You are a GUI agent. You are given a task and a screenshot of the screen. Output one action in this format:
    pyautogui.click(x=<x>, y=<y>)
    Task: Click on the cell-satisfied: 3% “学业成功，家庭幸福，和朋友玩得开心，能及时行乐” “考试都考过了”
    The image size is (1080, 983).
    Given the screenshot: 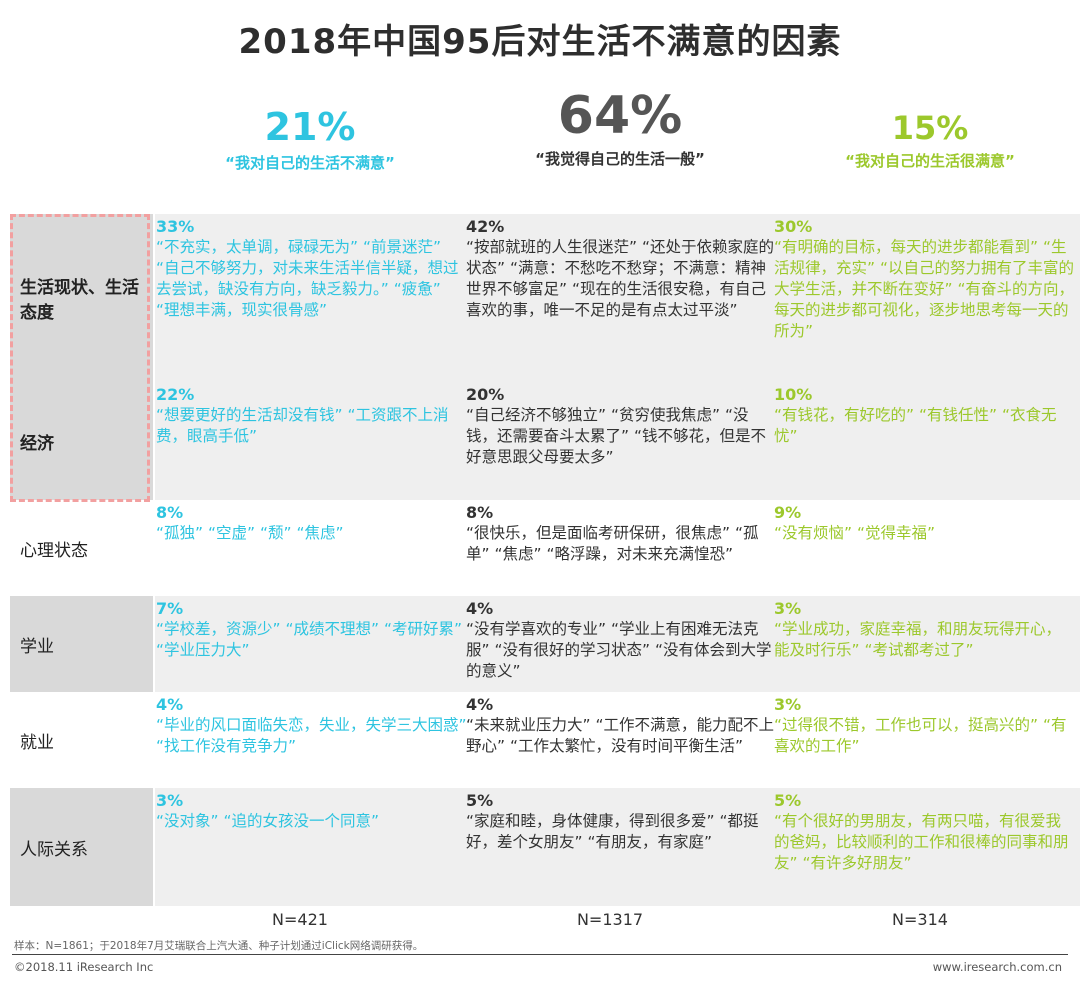 What is the action you would take?
    pyautogui.click(x=924, y=629)
    